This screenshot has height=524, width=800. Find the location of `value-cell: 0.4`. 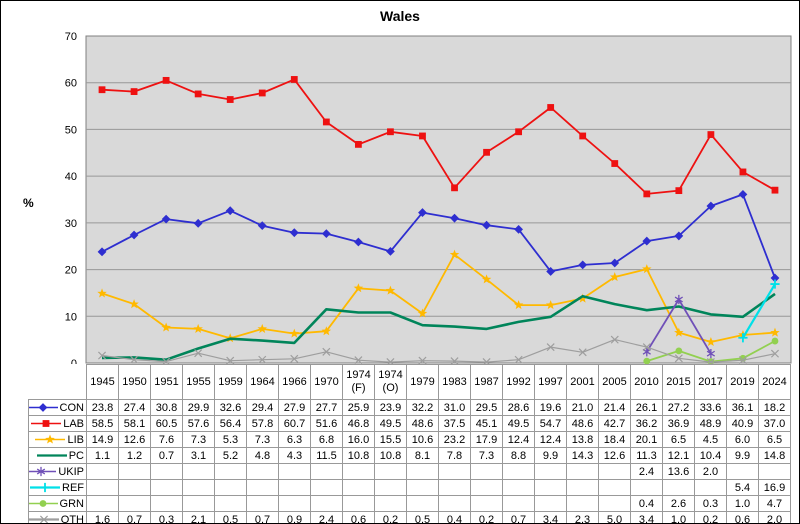

value-cell: 0.4 is located at coordinates (454, 517).